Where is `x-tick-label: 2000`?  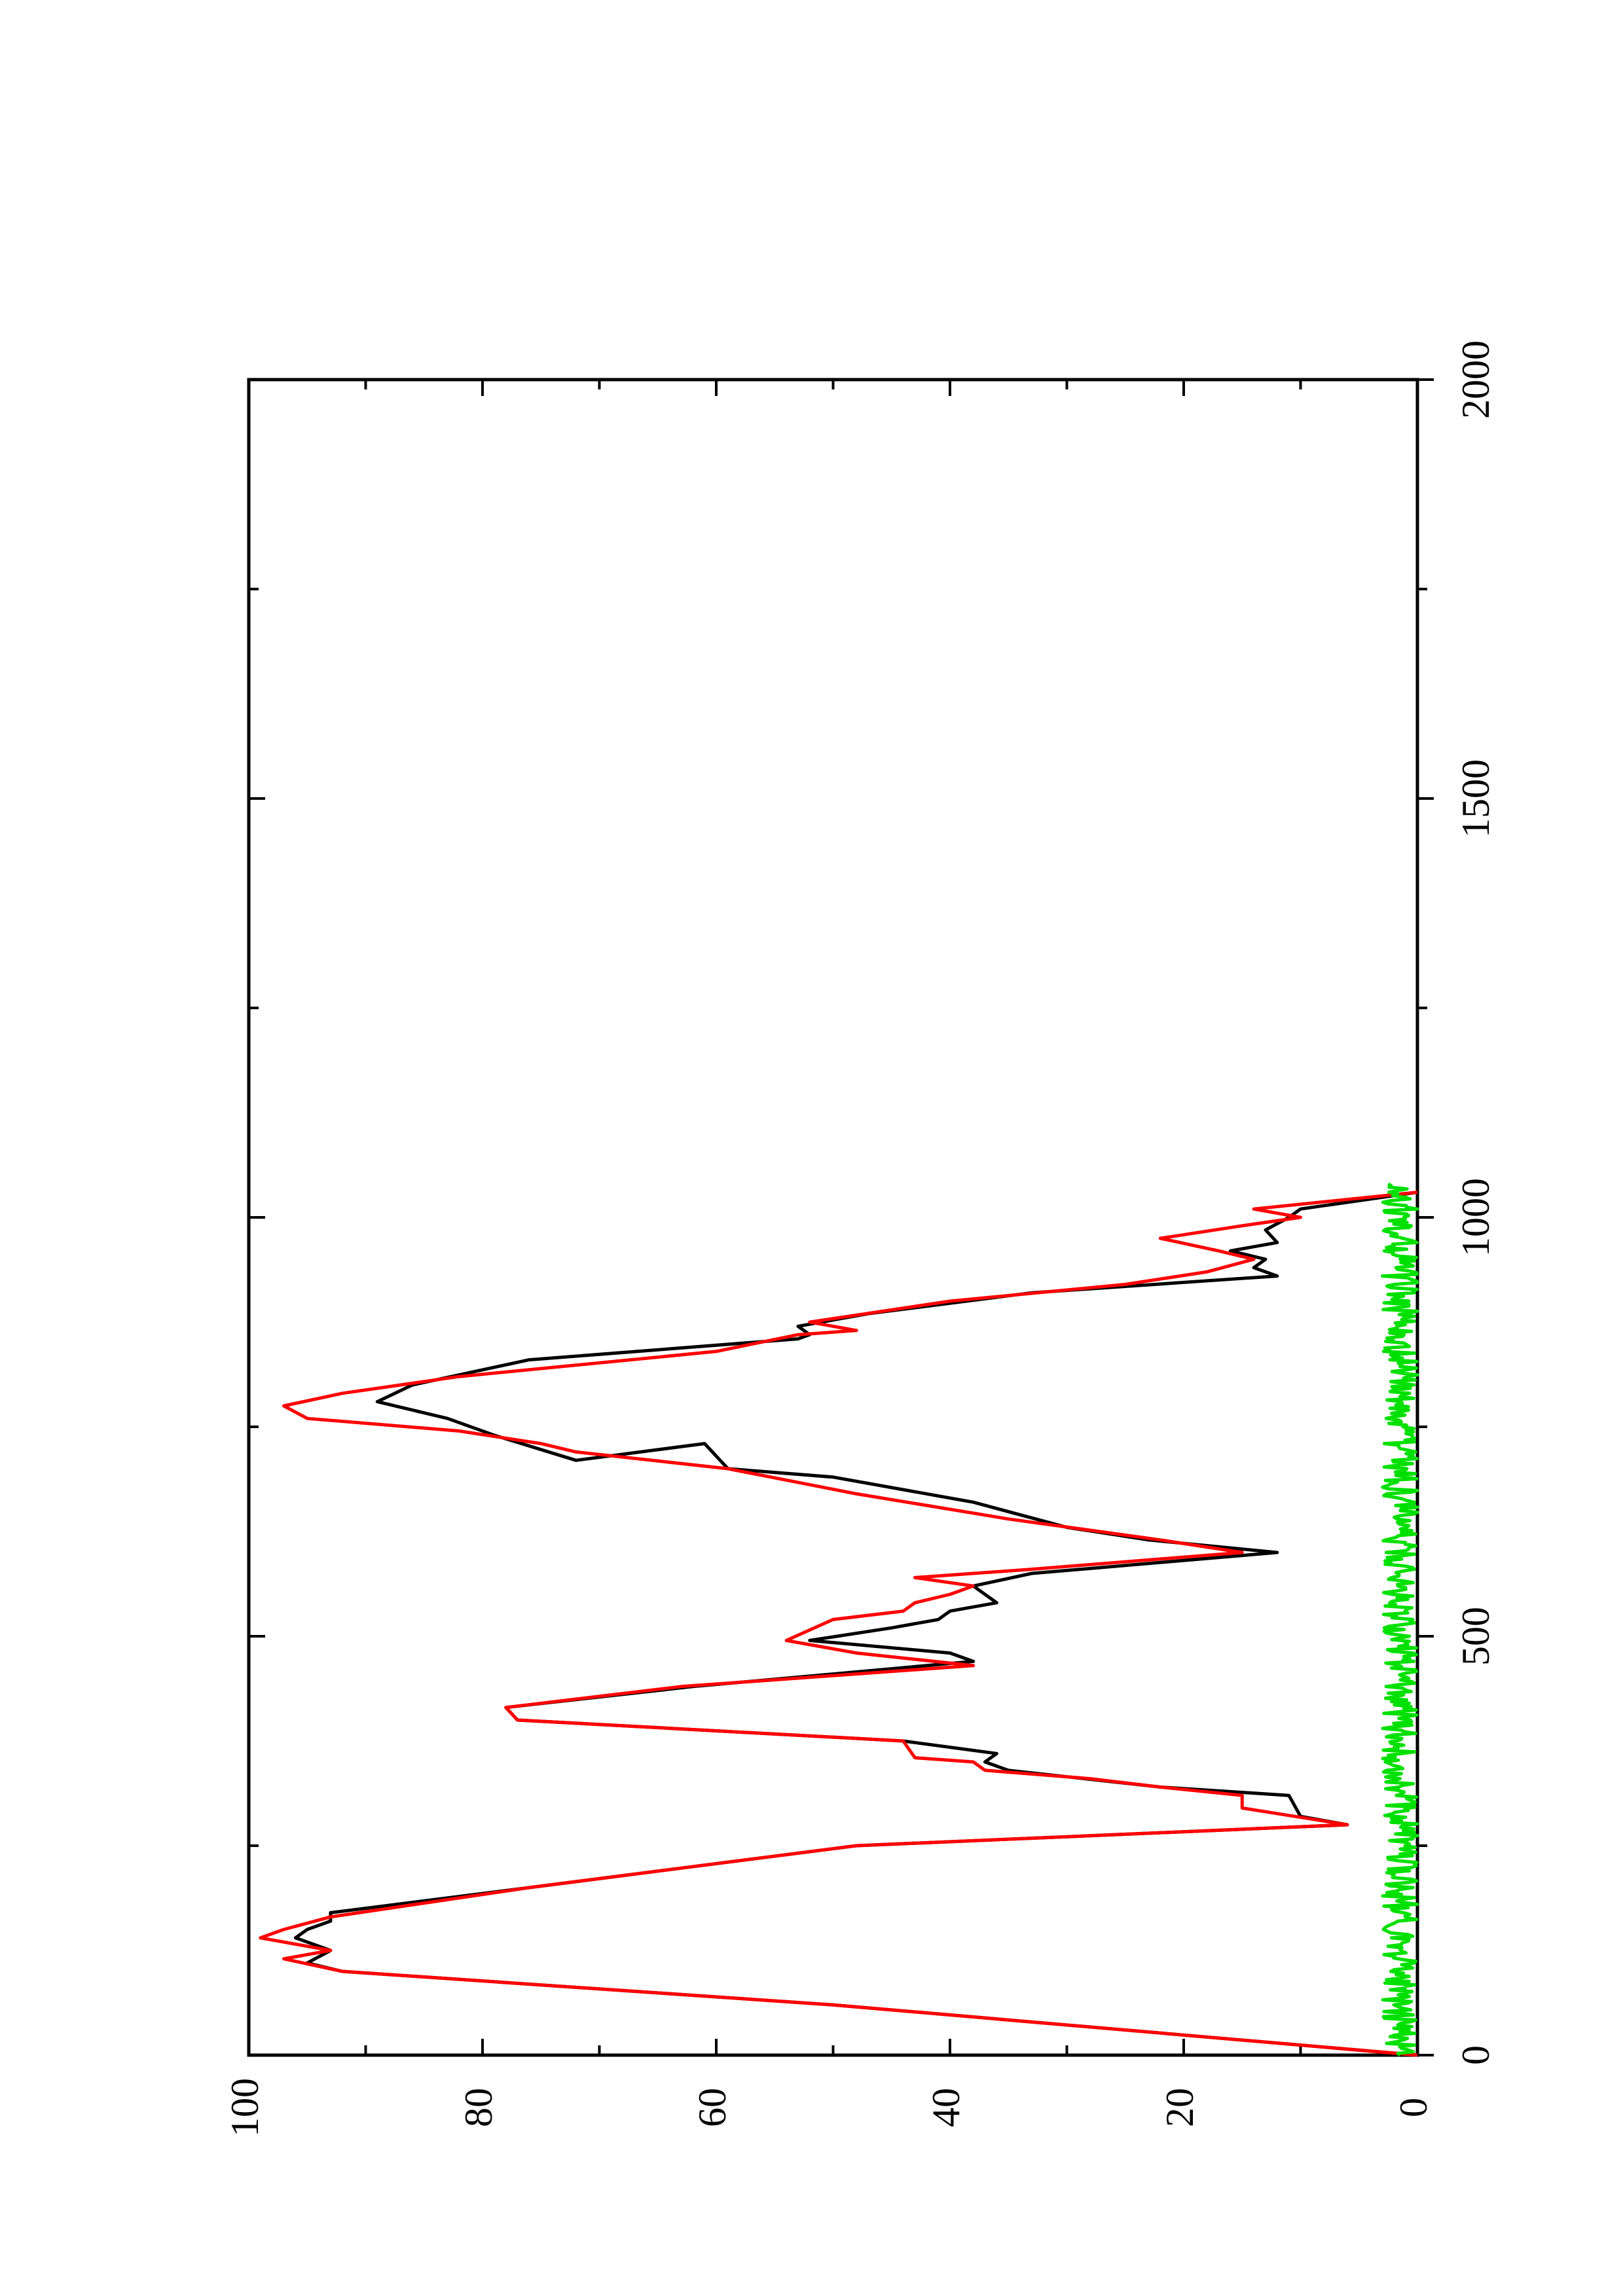
x-tick-label: 2000 is located at coordinates (1475, 379).